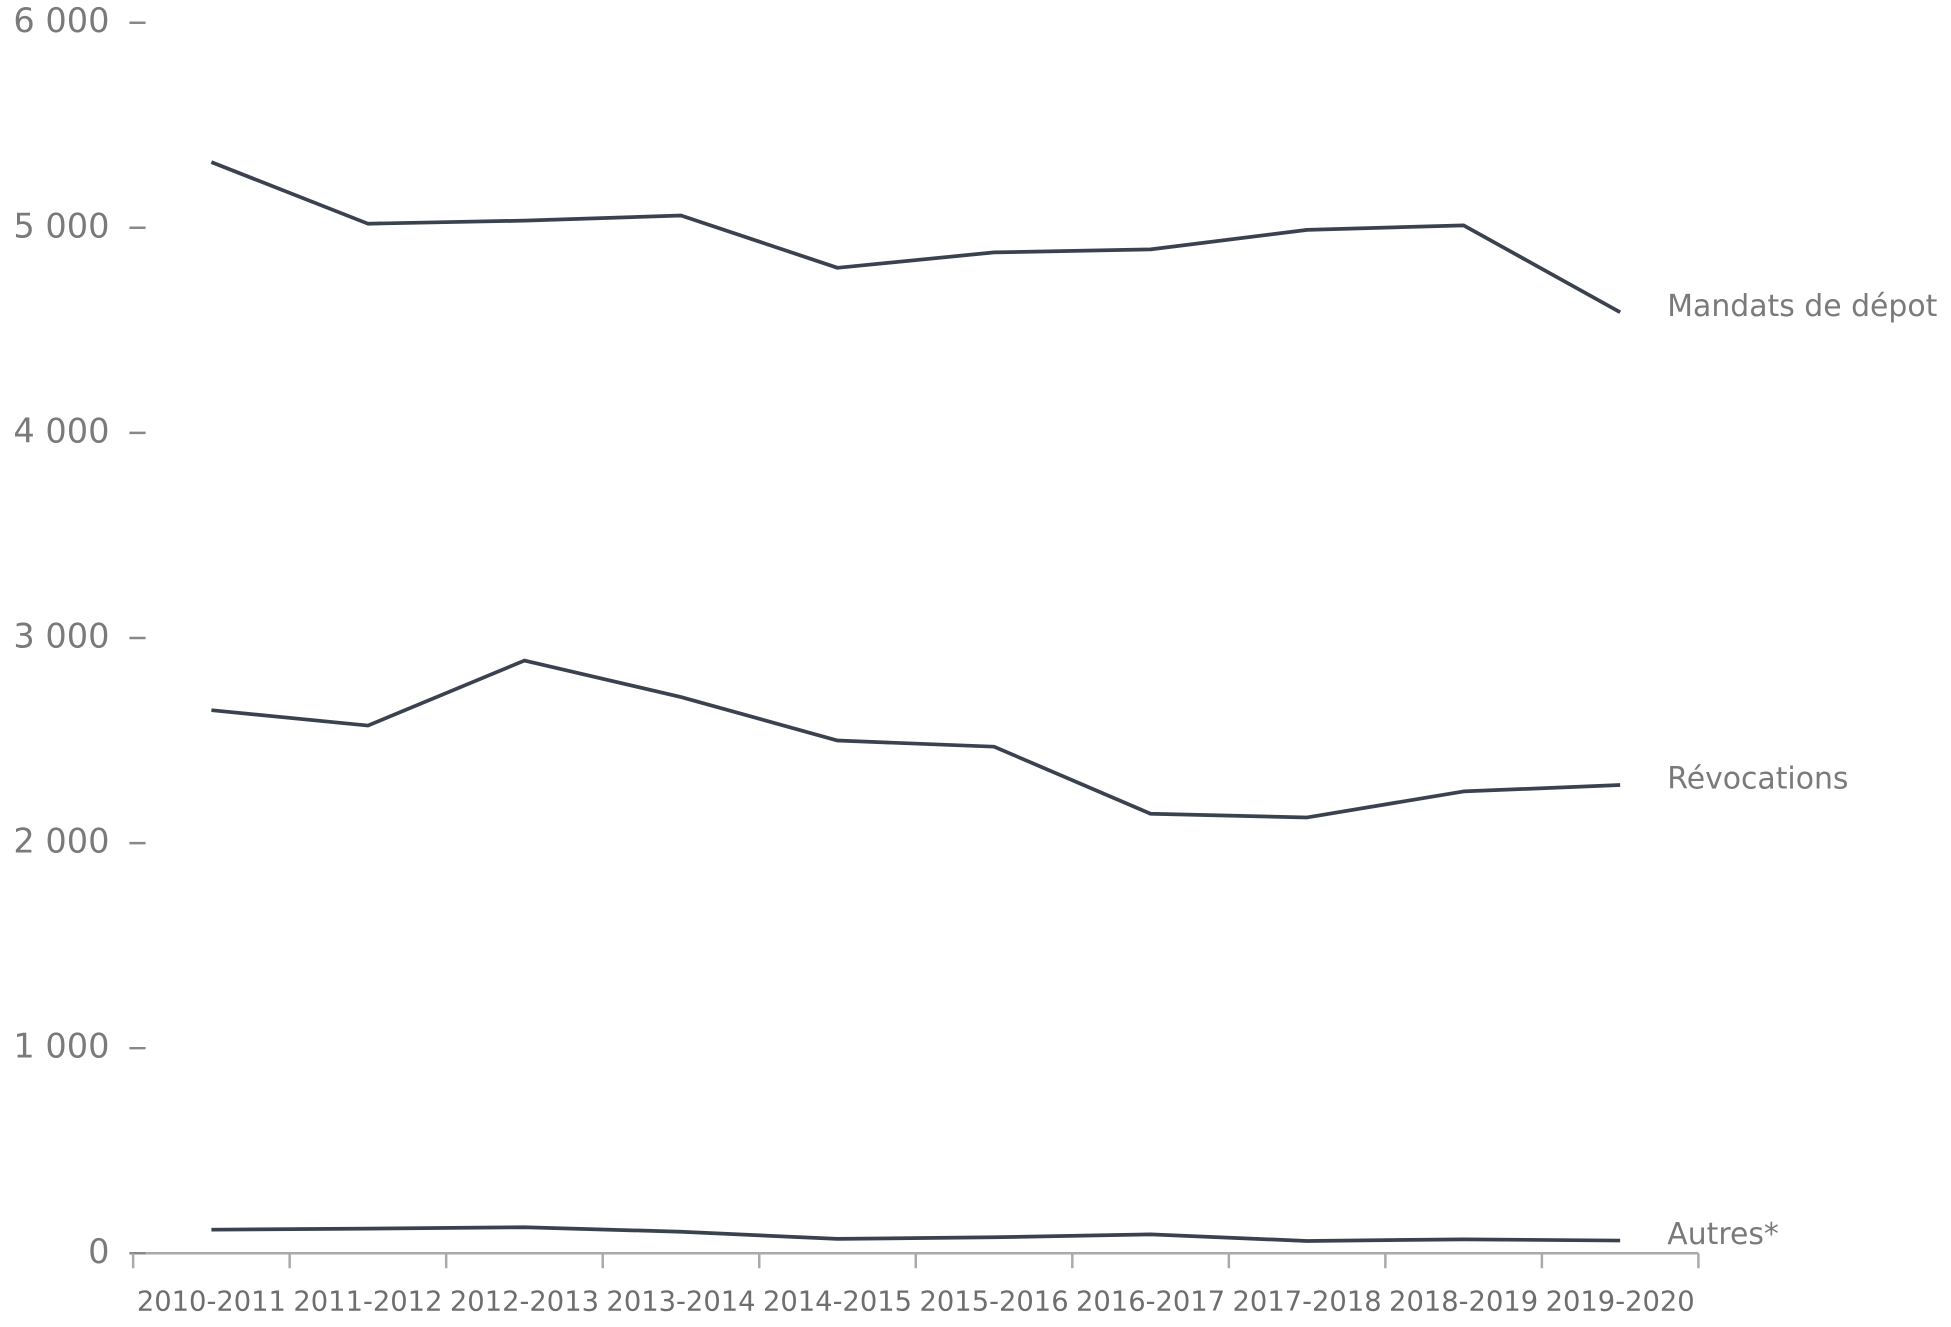 The width and height of the screenshot is (1951, 1327). I want to click on y-tick-label: 3 000, so click(61, 635).